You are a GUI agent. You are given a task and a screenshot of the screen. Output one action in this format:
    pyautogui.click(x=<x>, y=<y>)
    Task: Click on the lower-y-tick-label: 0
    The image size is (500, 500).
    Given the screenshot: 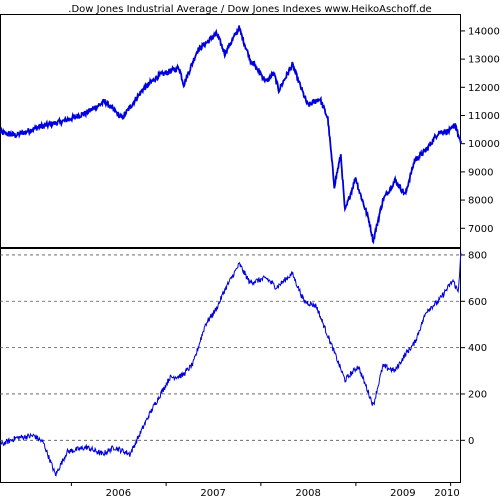 What is the action you would take?
    pyautogui.click(x=471, y=441)
    